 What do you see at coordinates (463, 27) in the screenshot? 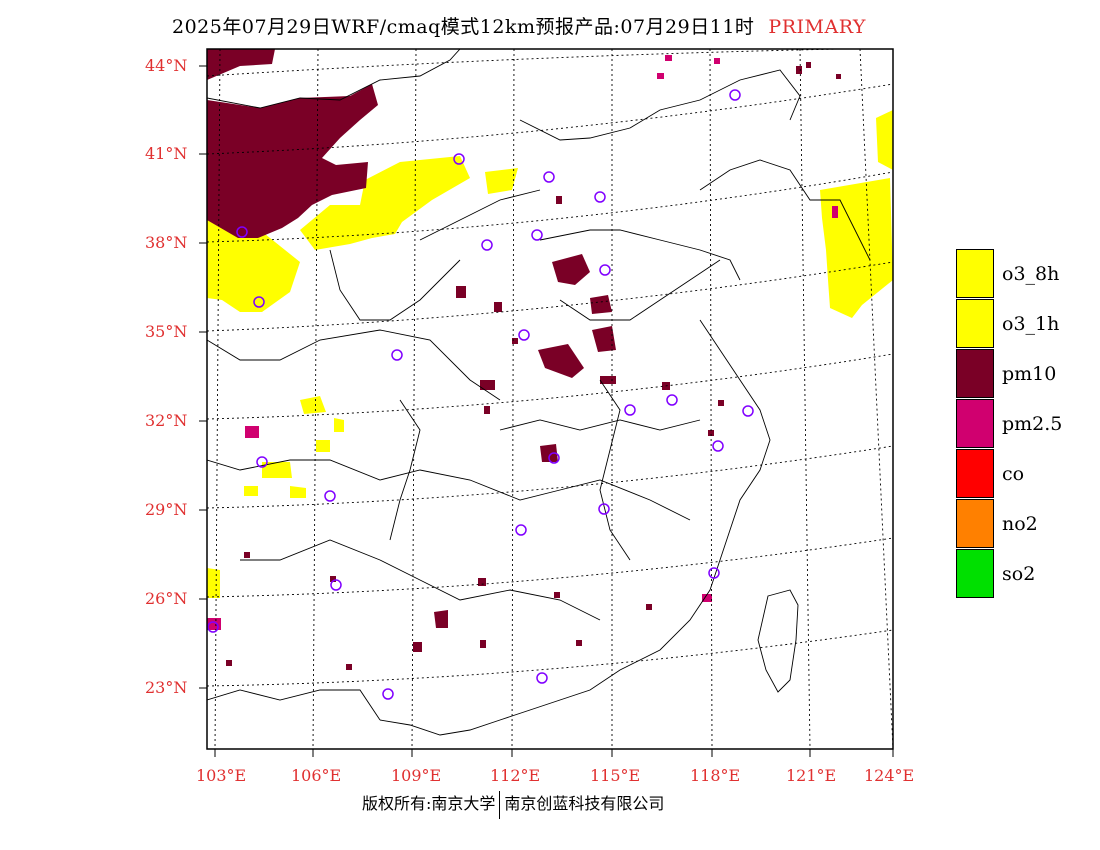
I see `title-text: 2025年07月29日WRF/cmaq模式12km预报产品:07月29日11时` at bounding box center [463, 27].